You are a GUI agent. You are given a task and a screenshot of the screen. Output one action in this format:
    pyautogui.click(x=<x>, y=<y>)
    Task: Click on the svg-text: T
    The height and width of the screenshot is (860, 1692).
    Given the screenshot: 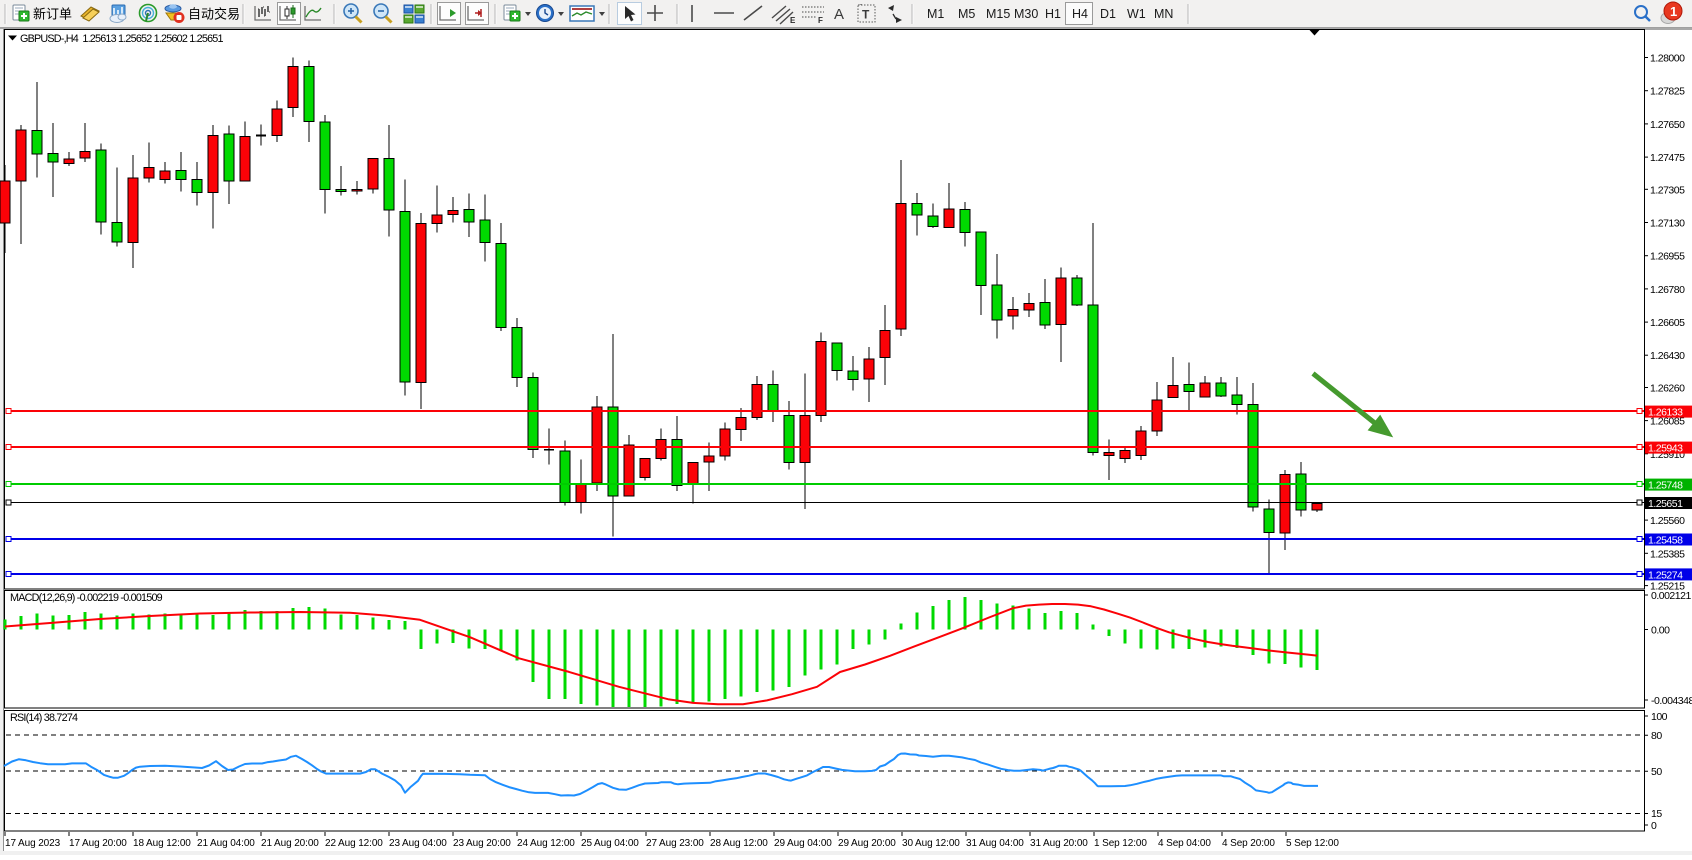 What is the action you would take?
    pyautogui.click(x=866, y=15)
    